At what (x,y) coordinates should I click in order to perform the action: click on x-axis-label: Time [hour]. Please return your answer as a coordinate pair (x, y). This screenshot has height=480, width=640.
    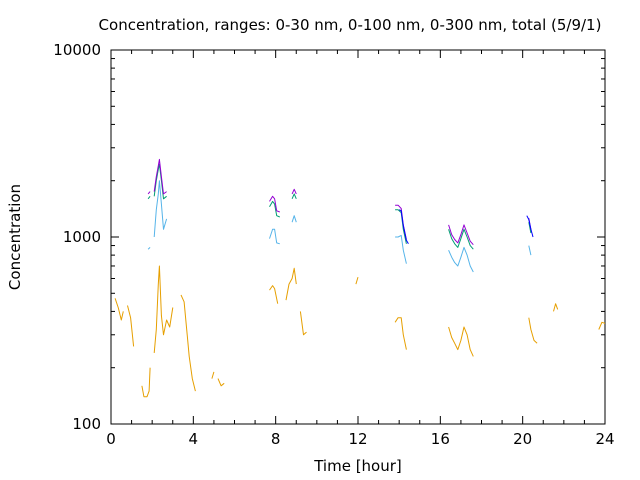
    Looking at the image, I should click on (357, 466).